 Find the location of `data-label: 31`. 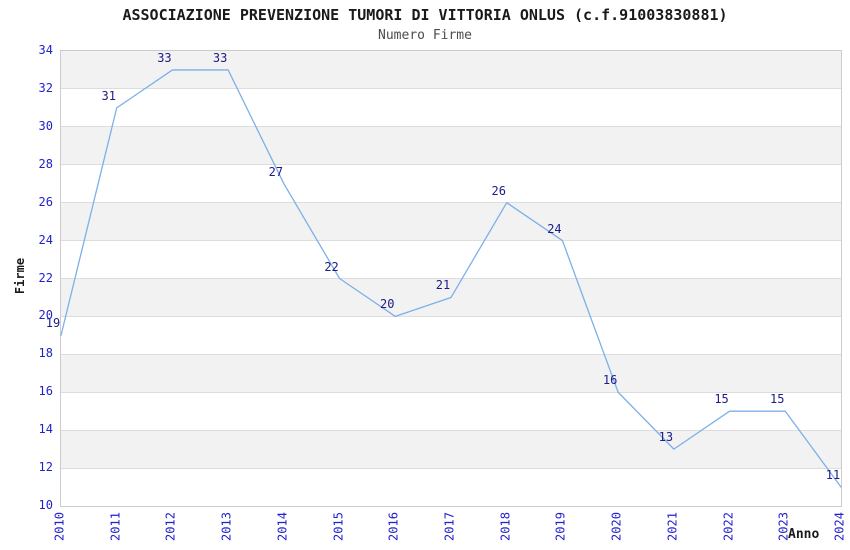

data-label: 31 is located at coordinates (108, 95).